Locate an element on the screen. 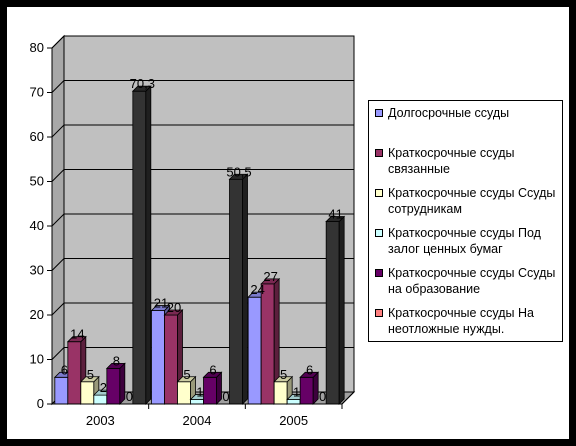  legend-label: Краткосрочные ссуды связанные is located at coordinates (451, 161).